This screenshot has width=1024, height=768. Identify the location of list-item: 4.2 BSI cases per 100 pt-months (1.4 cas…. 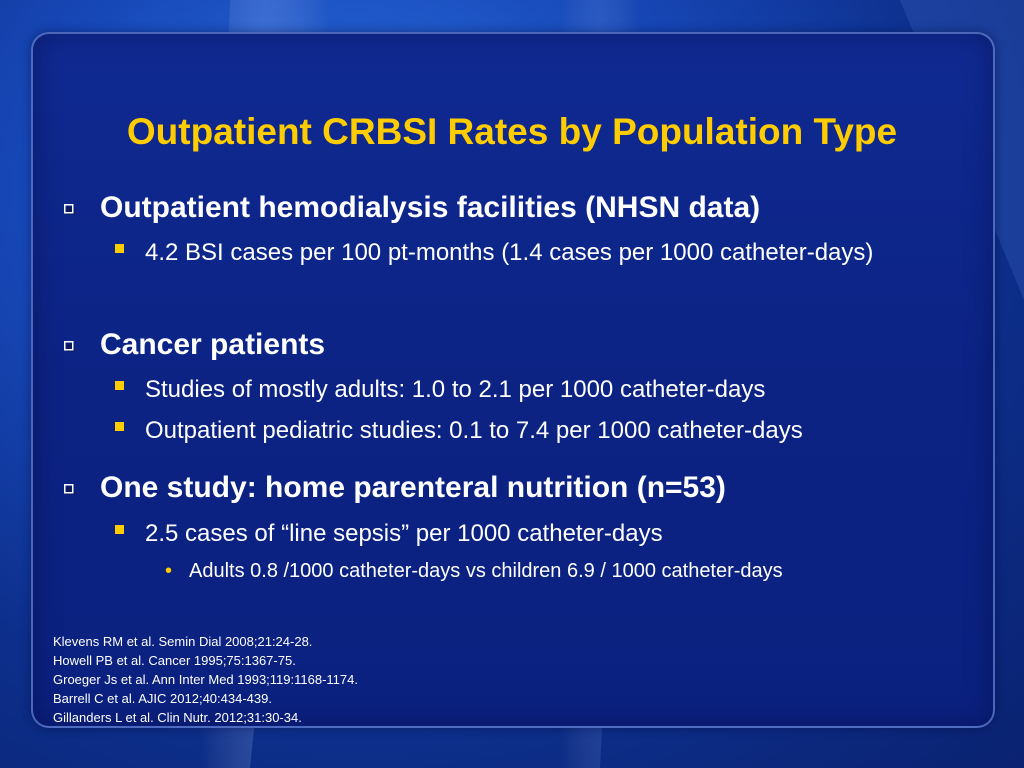
(509, 252).